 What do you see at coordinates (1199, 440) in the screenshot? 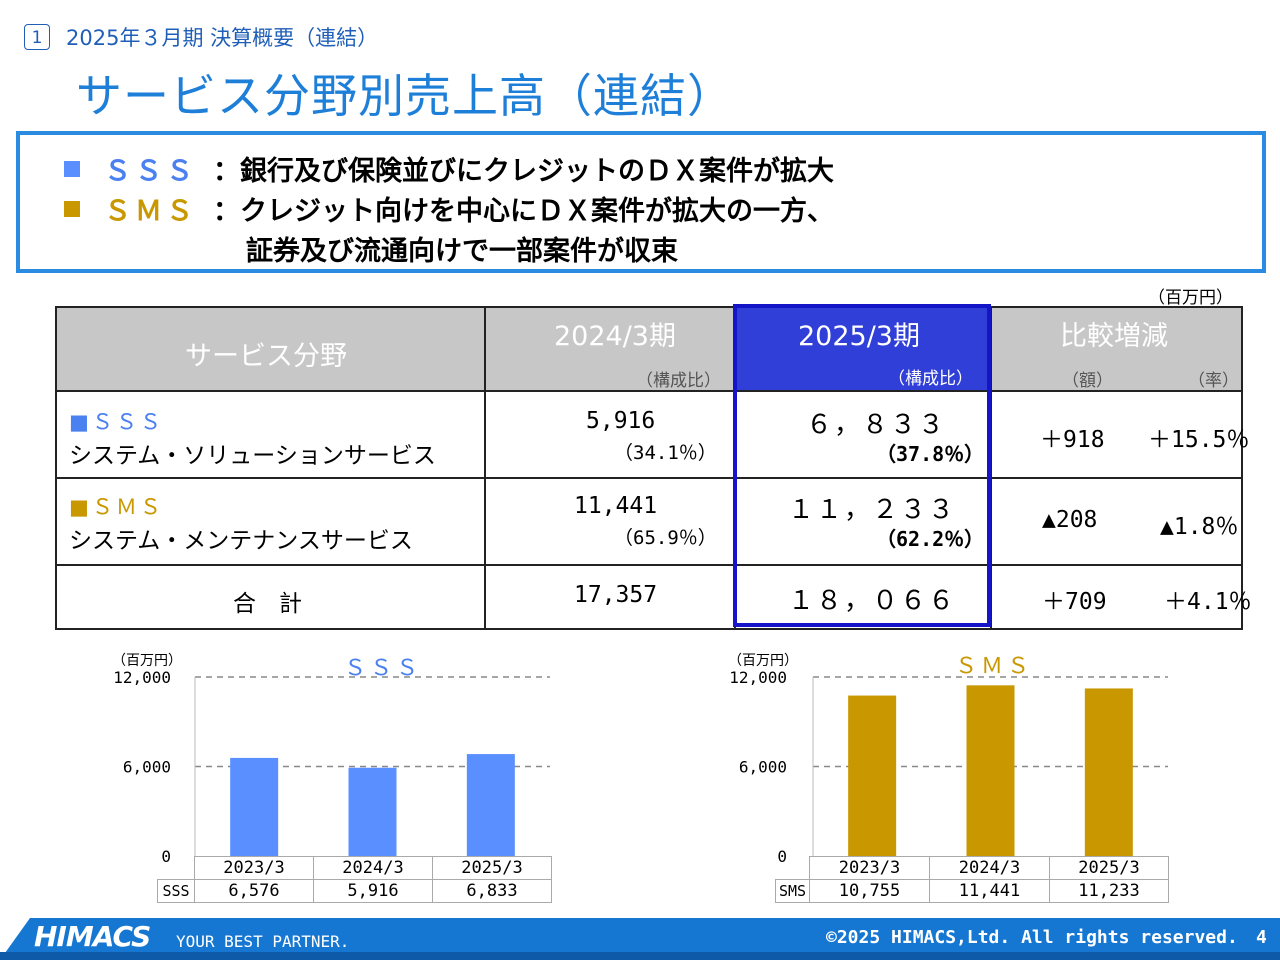
I see `row-diff-rate: ＋15.5％` at bounding box center [1199, 440].